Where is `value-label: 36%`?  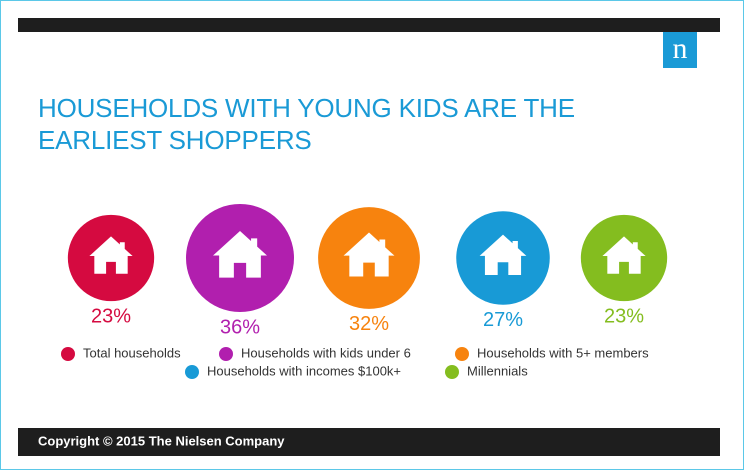
value-label: 36% is located at coordinates (240, 327).